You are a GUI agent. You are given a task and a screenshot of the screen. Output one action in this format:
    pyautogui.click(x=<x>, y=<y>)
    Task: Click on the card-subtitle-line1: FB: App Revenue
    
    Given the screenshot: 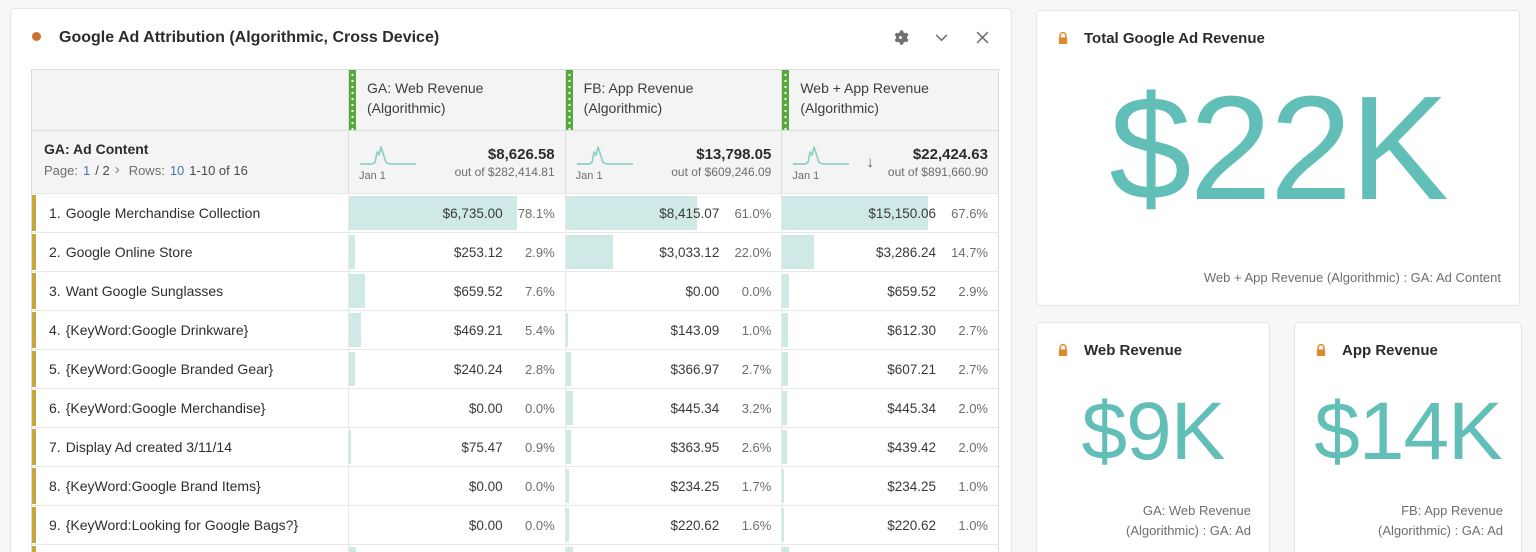 What is the action you would take?
    pyautogui.click(x=1452, y=510)
    